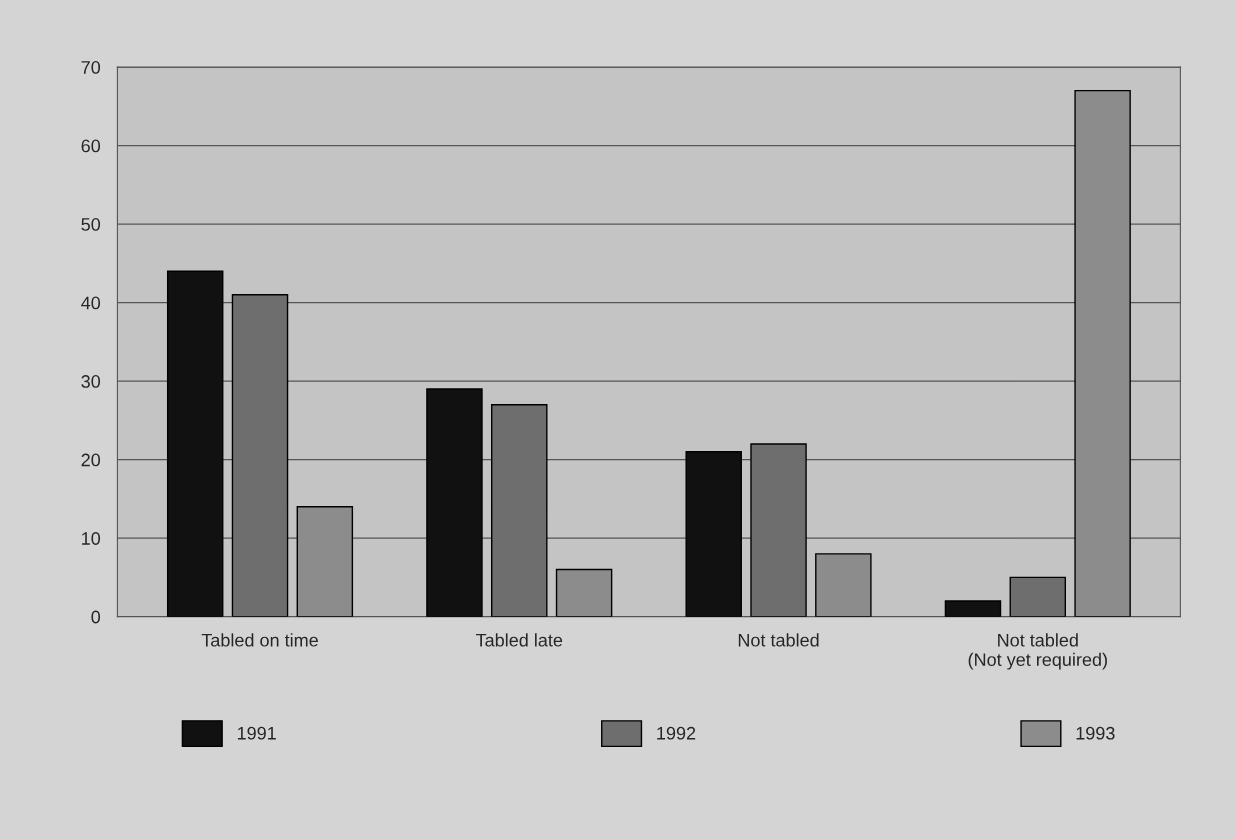  Describe the element at coordinates (91, 146) in the screenshot. I see `y-tick-label: 60` at that location.